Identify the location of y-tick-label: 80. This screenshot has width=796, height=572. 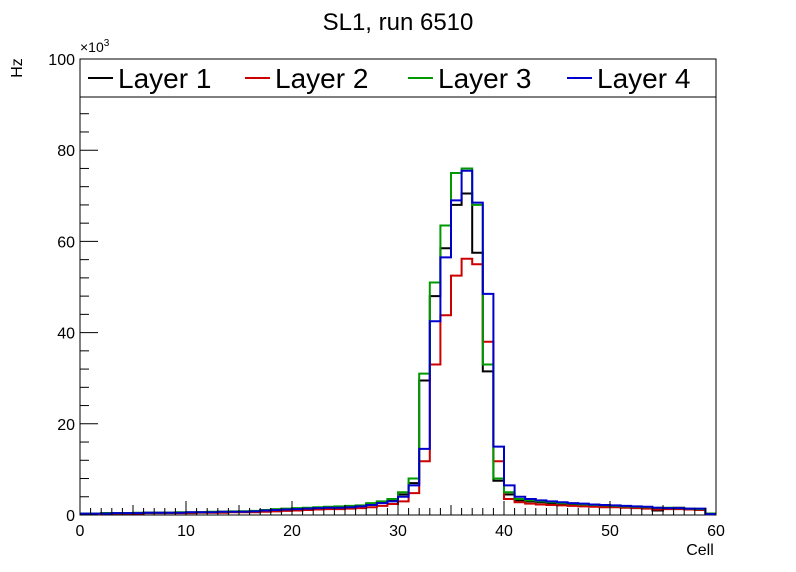
(66, 151).